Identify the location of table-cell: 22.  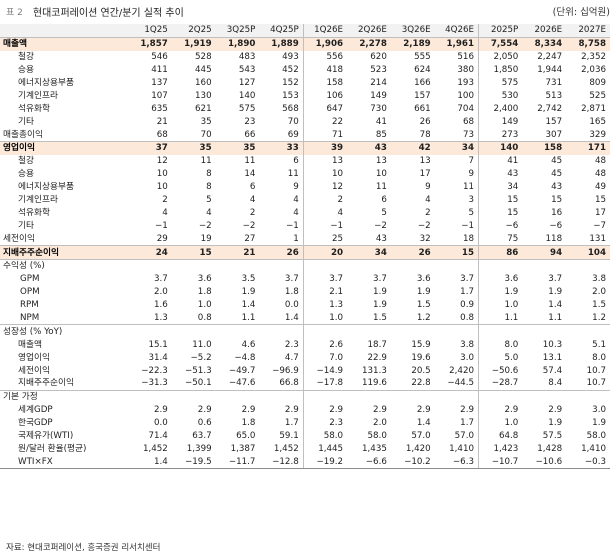
(325, 122).